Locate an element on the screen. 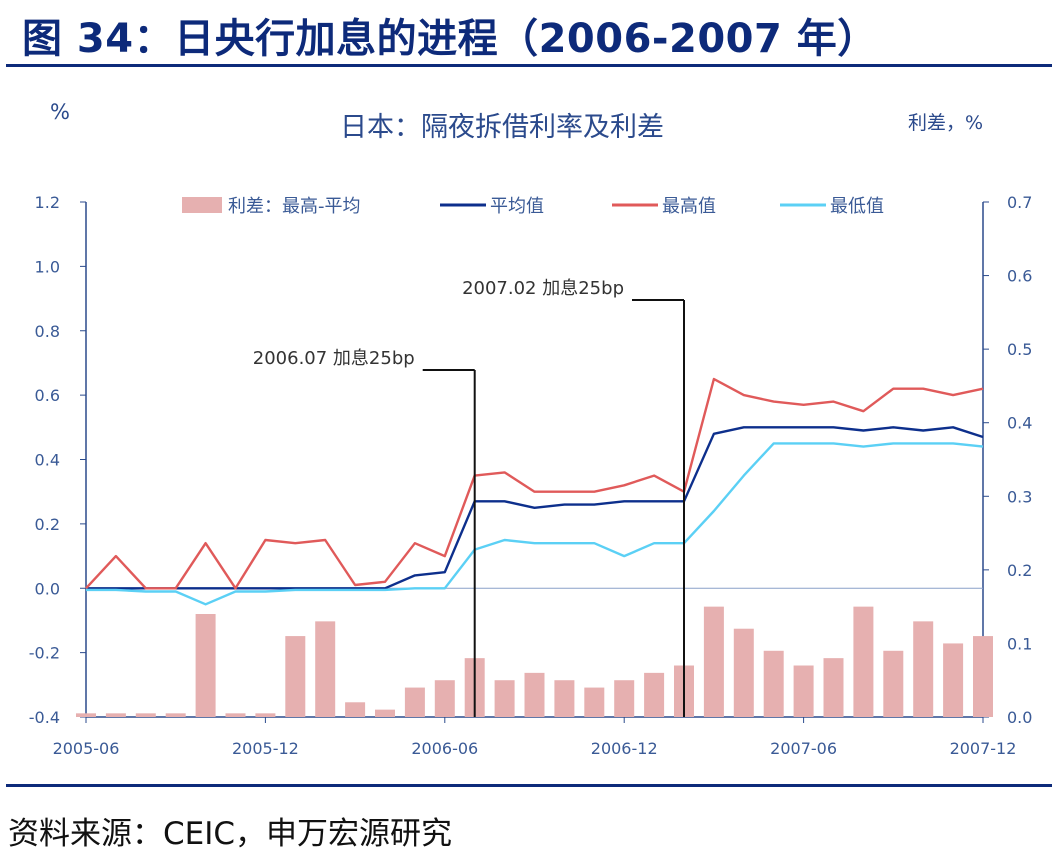 This screenshot has width=1058, height=854. left-tick-label: 0.6 is located at coordinates (47, 395).